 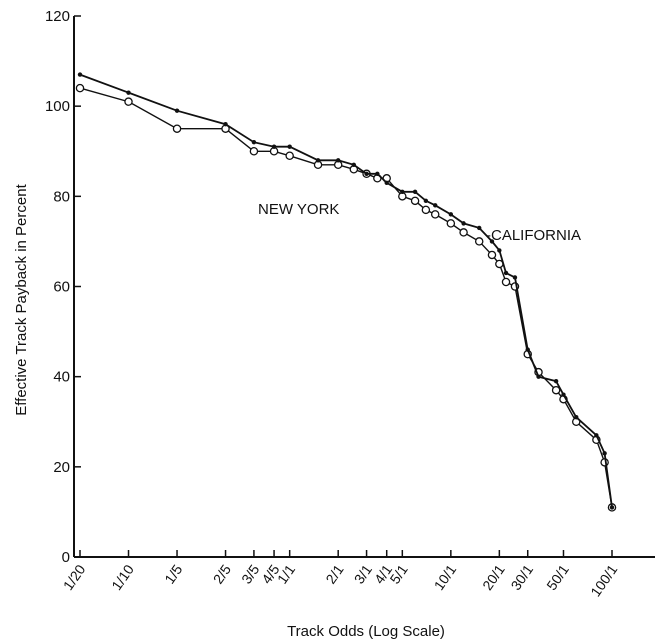 I want to click on x-tick-label: 100/1, so click(x=603, y=580).